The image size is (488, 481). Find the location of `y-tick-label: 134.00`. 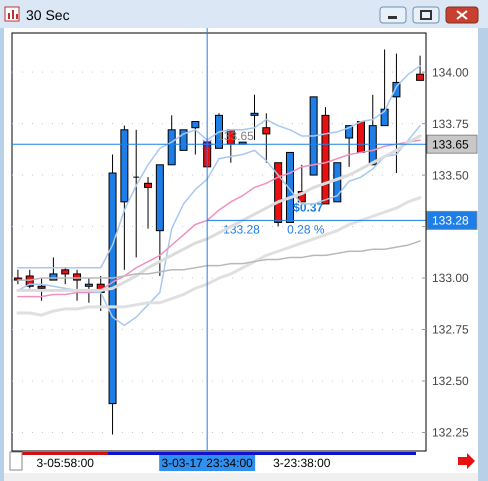

y-tick-label: 134.00 is located at coordinates (451, 72).